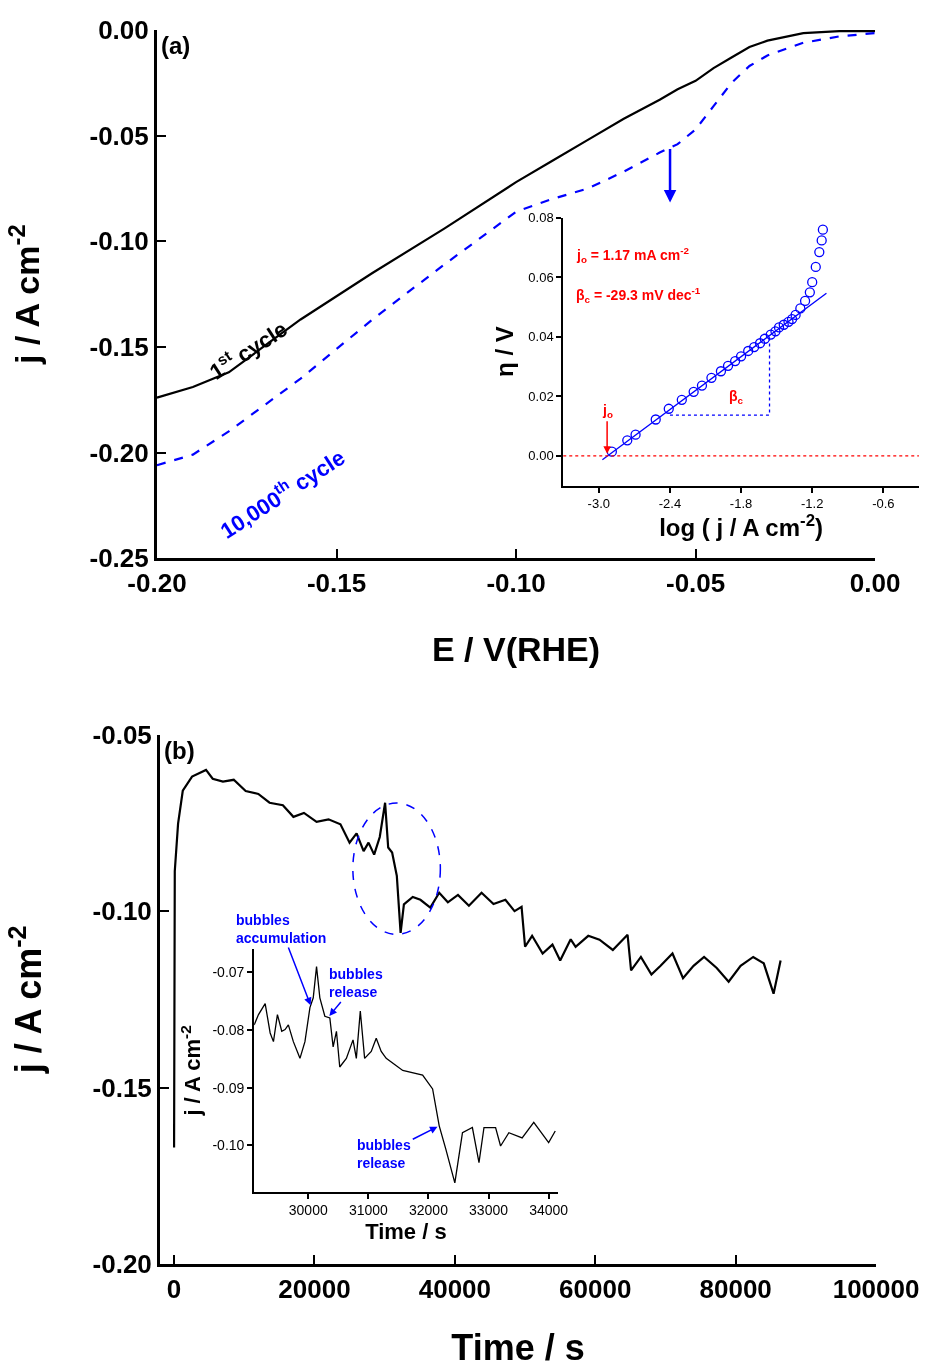  Describe the element at coordinates (176, 45) in the screenshot. I see `chart-title: (a)` at that location.